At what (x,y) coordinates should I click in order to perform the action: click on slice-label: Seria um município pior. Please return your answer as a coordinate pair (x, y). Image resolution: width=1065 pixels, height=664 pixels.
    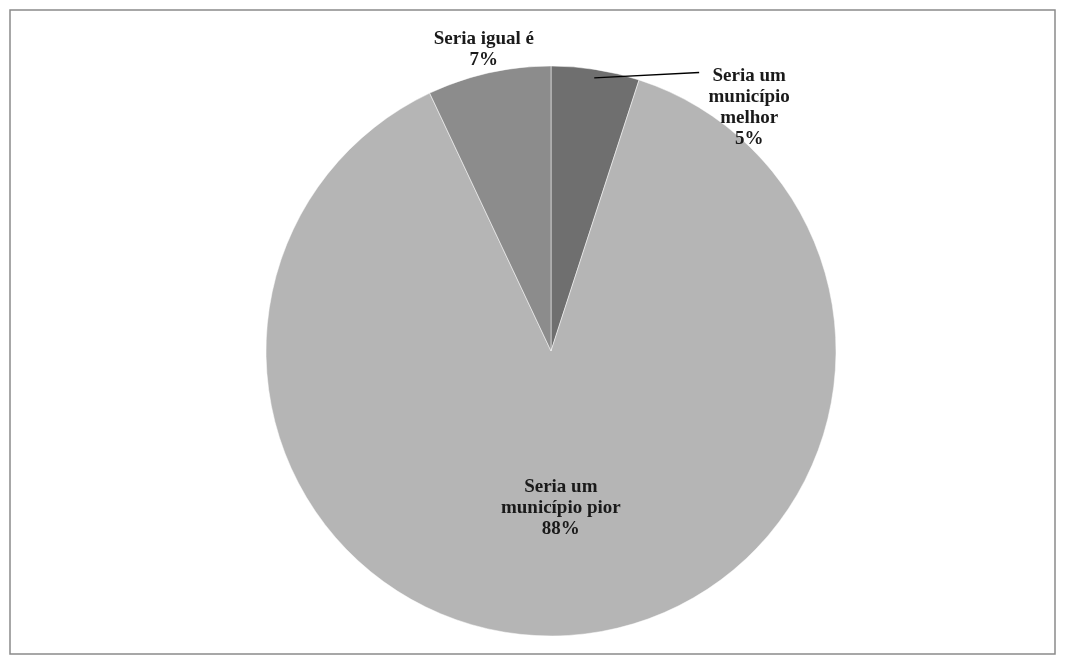
    Looking at the image, I should click on (561, 496).